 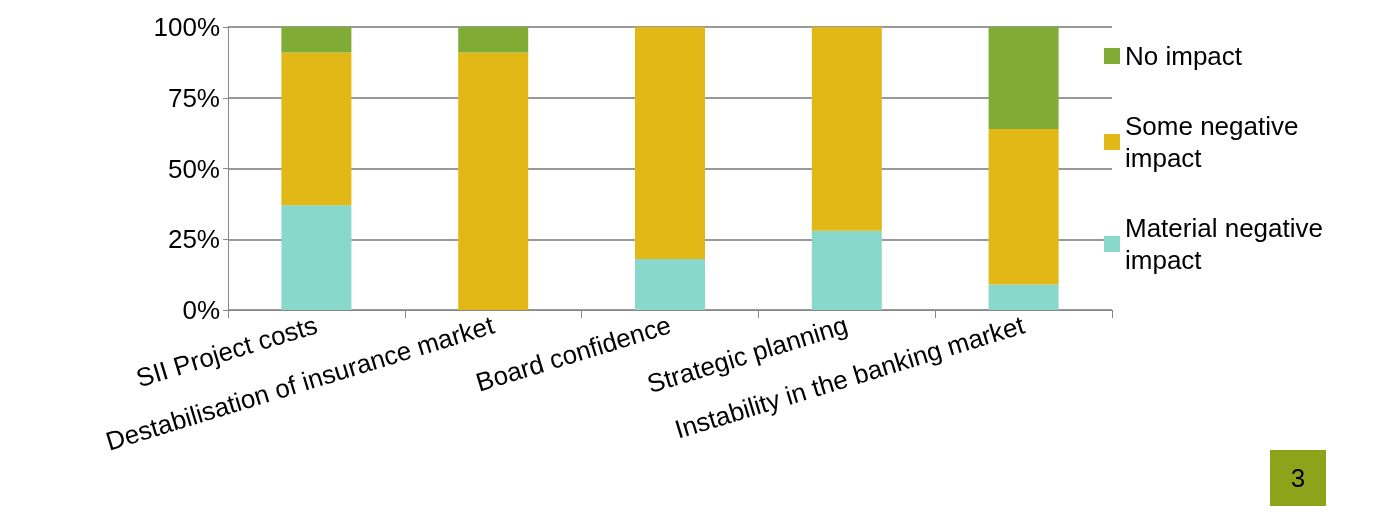 What do you see at coordinates (193, 239) in the screenshot?
I see `y-tick-label: 25%` at bounding box center [193, 239].